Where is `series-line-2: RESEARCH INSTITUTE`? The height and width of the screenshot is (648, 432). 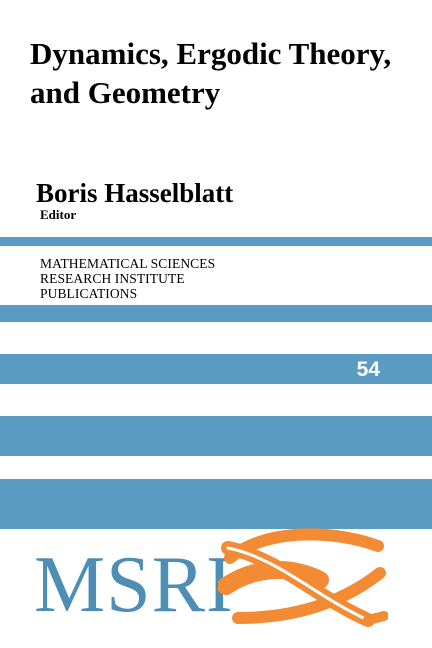 series-line-2: RESEARCH INSTITUTE is located at coordinates (112, 278).